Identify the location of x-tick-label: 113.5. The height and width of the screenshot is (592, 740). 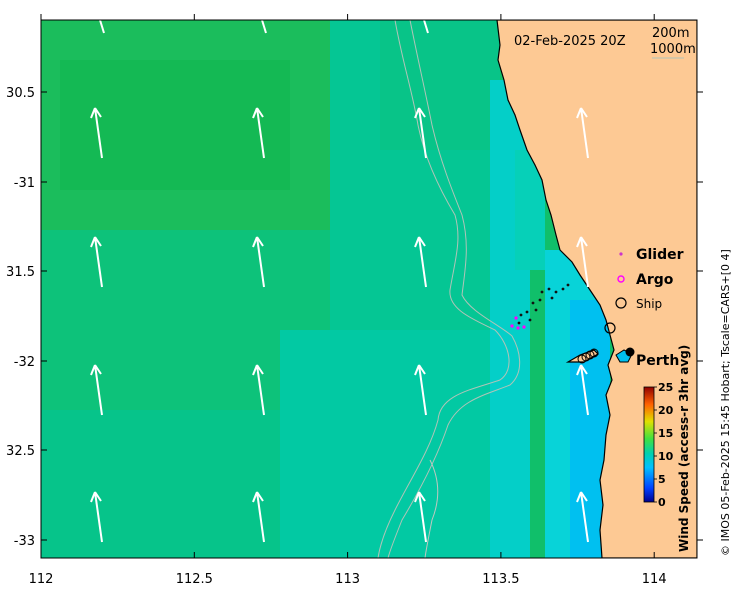
(500, 579).